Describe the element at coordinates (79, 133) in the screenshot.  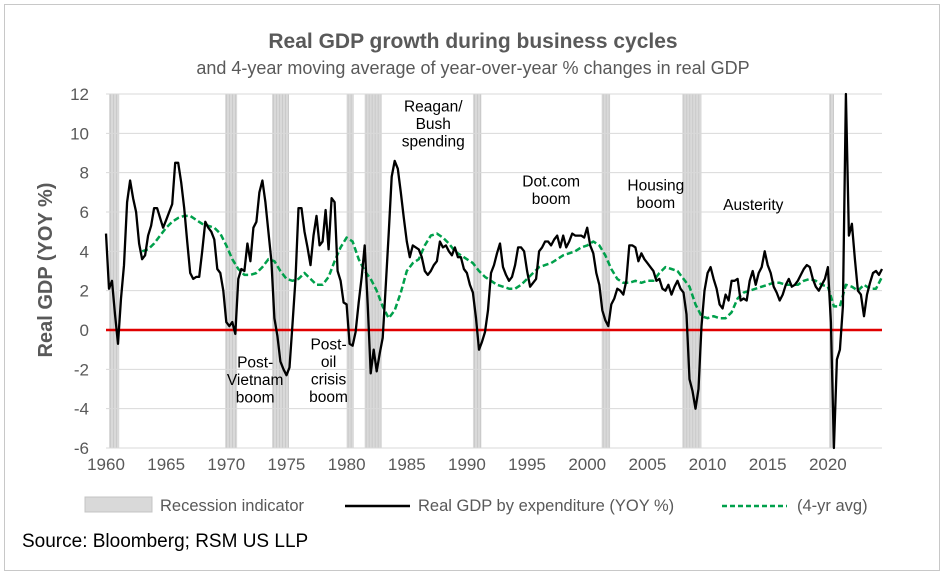
I see `y-tick-label: 10` at that location.